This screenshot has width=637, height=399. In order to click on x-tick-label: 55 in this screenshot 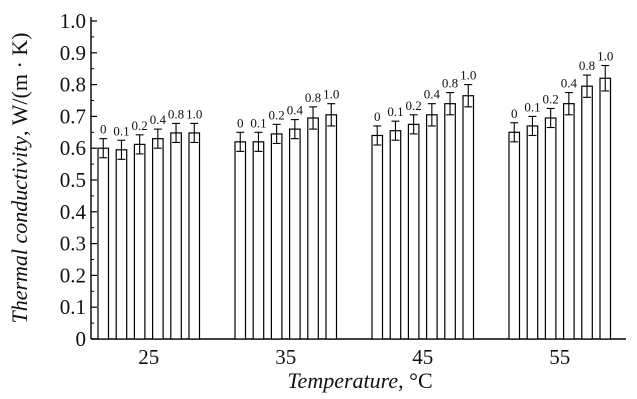, I will do `click(559, 357)`.